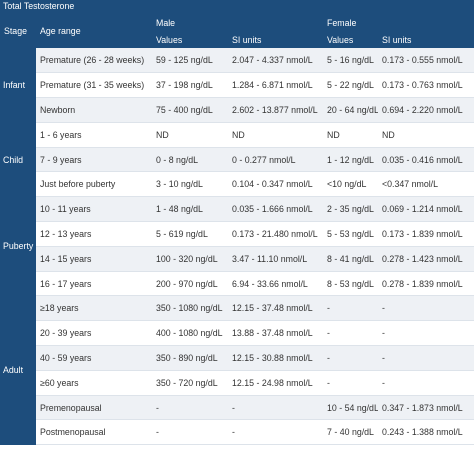 The image size is (474, 470). I want to click on table-cell: 8 - 41 ng/dL, so click(350, 259).